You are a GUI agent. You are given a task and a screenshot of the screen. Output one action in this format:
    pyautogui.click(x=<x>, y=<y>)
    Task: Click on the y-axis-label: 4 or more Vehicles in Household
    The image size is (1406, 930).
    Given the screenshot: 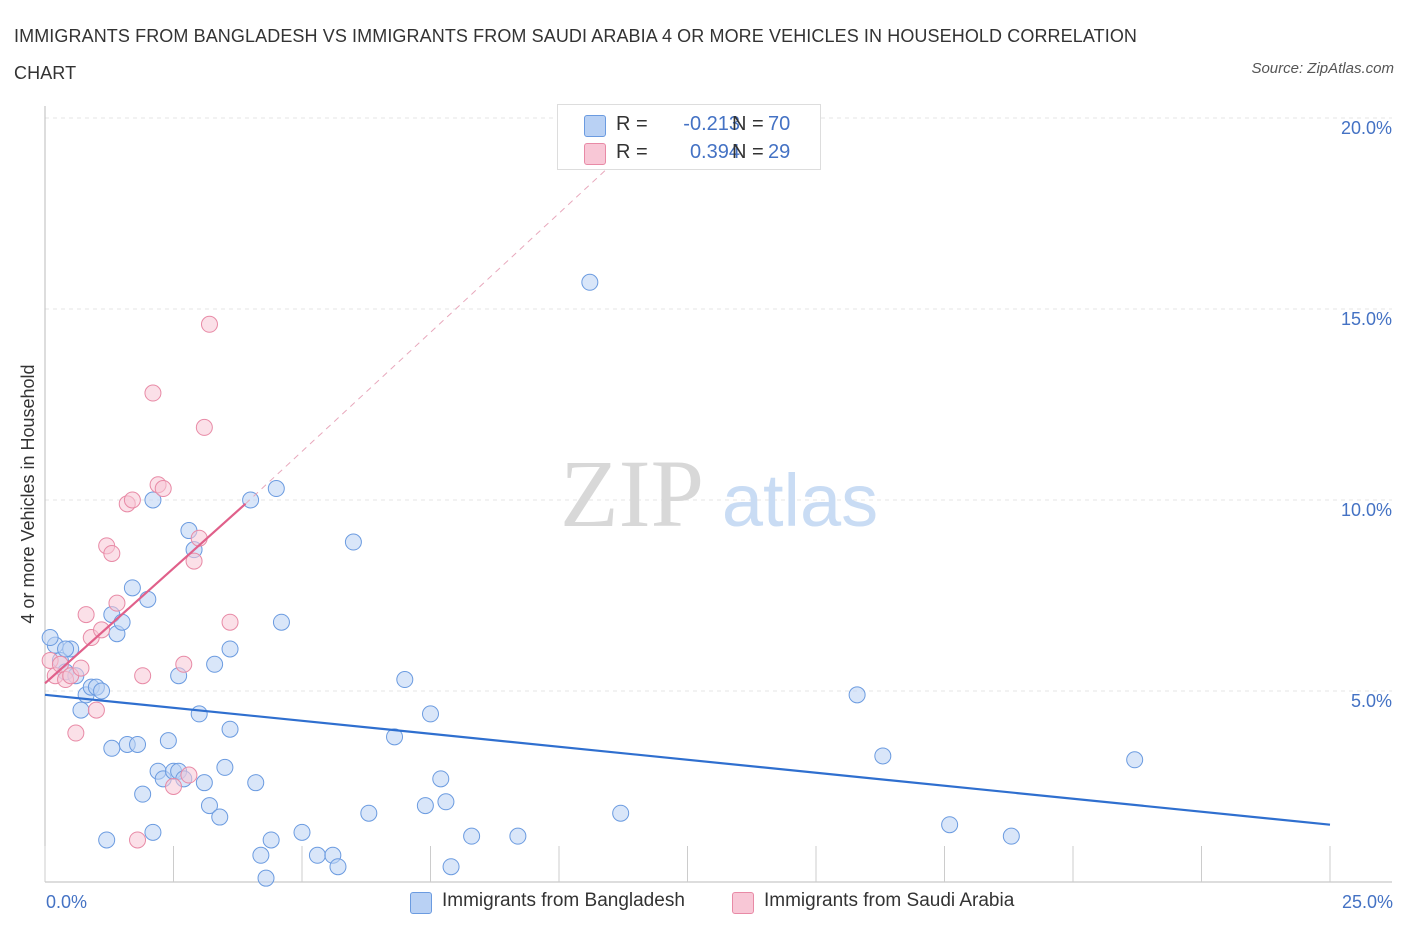 What is the action you would take?
    pyautogui.click(x=28, y=493)
    